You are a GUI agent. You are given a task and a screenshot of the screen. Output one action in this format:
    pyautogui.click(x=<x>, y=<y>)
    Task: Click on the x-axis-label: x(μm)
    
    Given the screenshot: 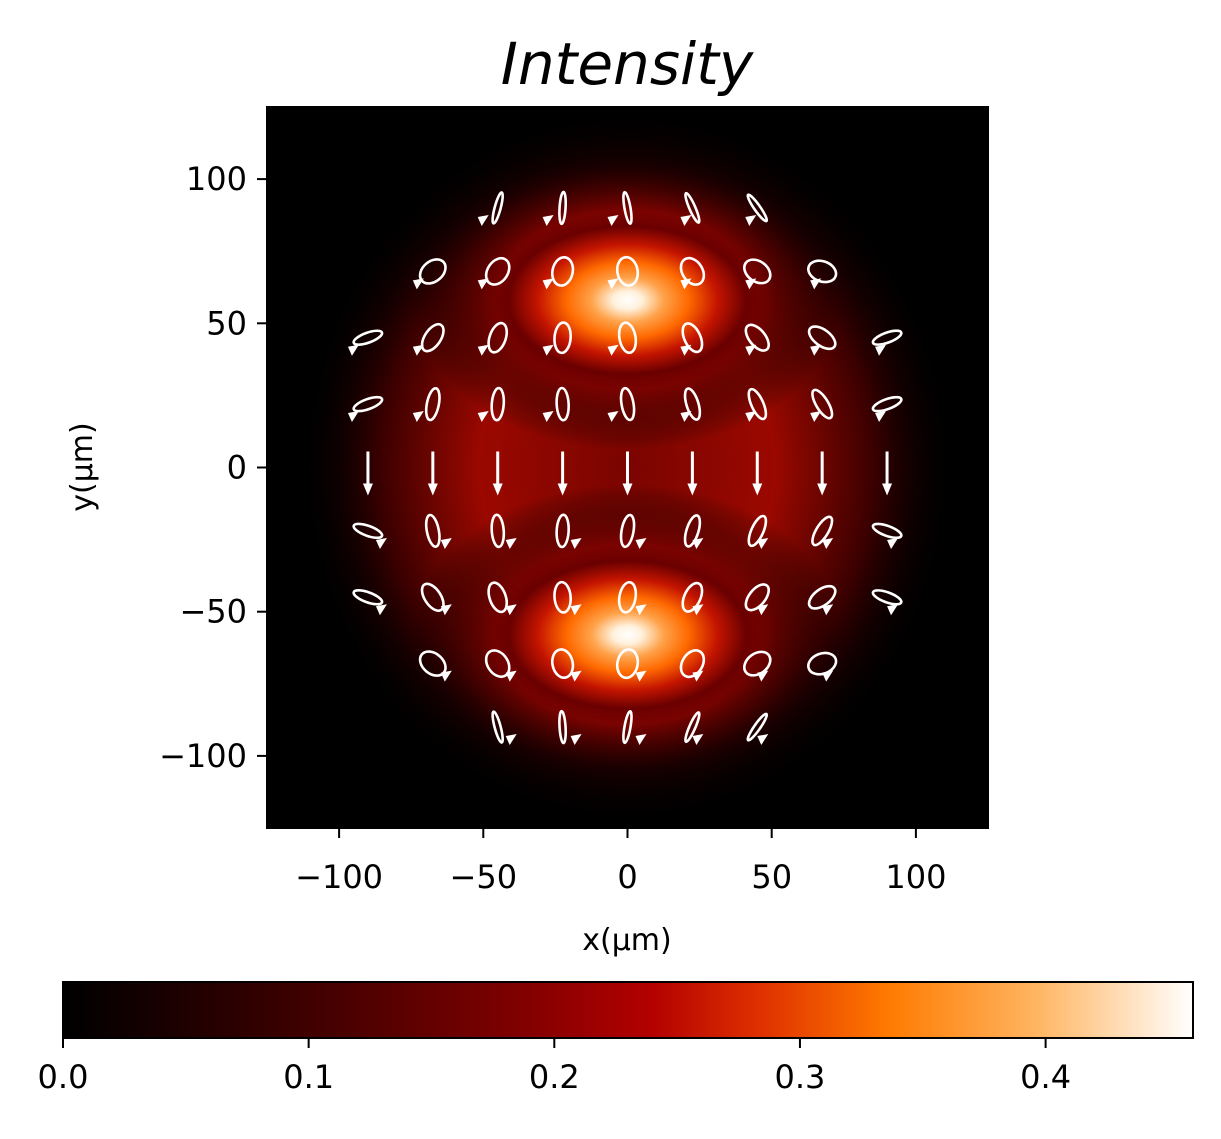 What is the action you would take?
    pyautogui.click(x=626, y=940)
    